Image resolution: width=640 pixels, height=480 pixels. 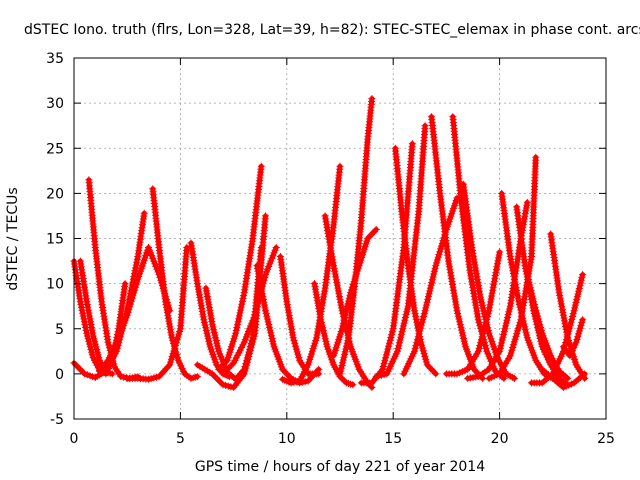 I want to click on y-tick-label: -5, so click(x=57, y=420).